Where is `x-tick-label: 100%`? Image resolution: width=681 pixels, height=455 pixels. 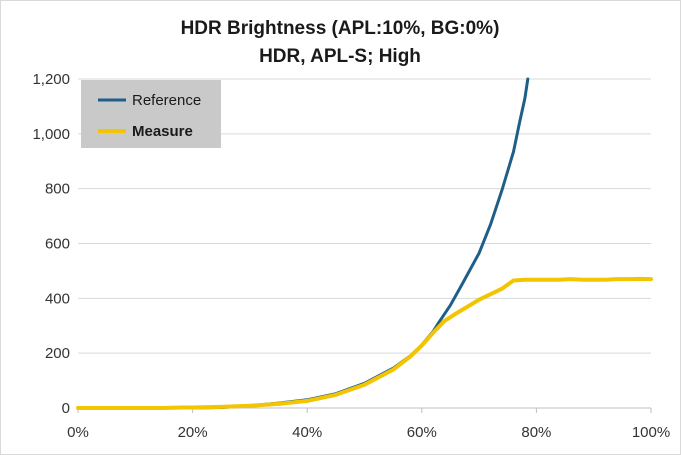 x-tick-label: 100% is located at coordinates (651, 432).